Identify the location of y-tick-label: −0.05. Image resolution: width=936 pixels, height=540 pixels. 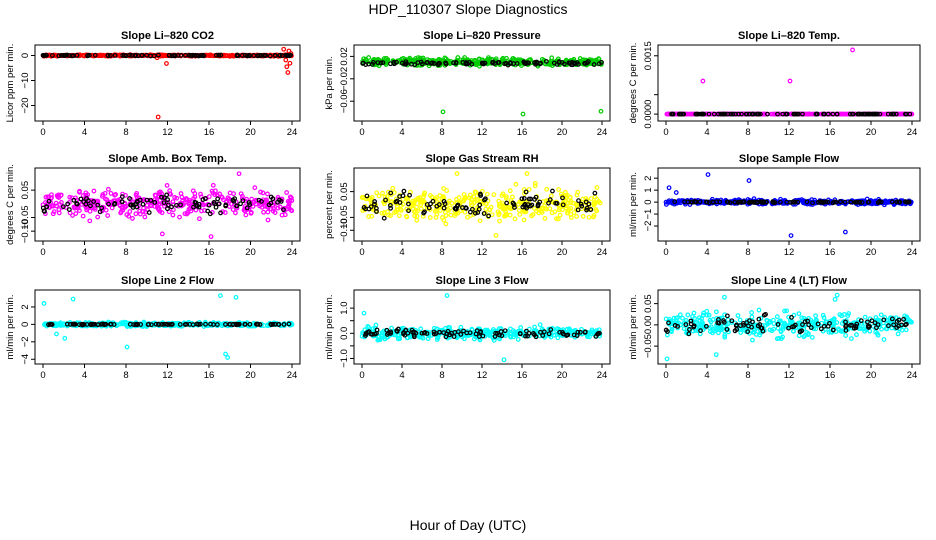
(648, 346).